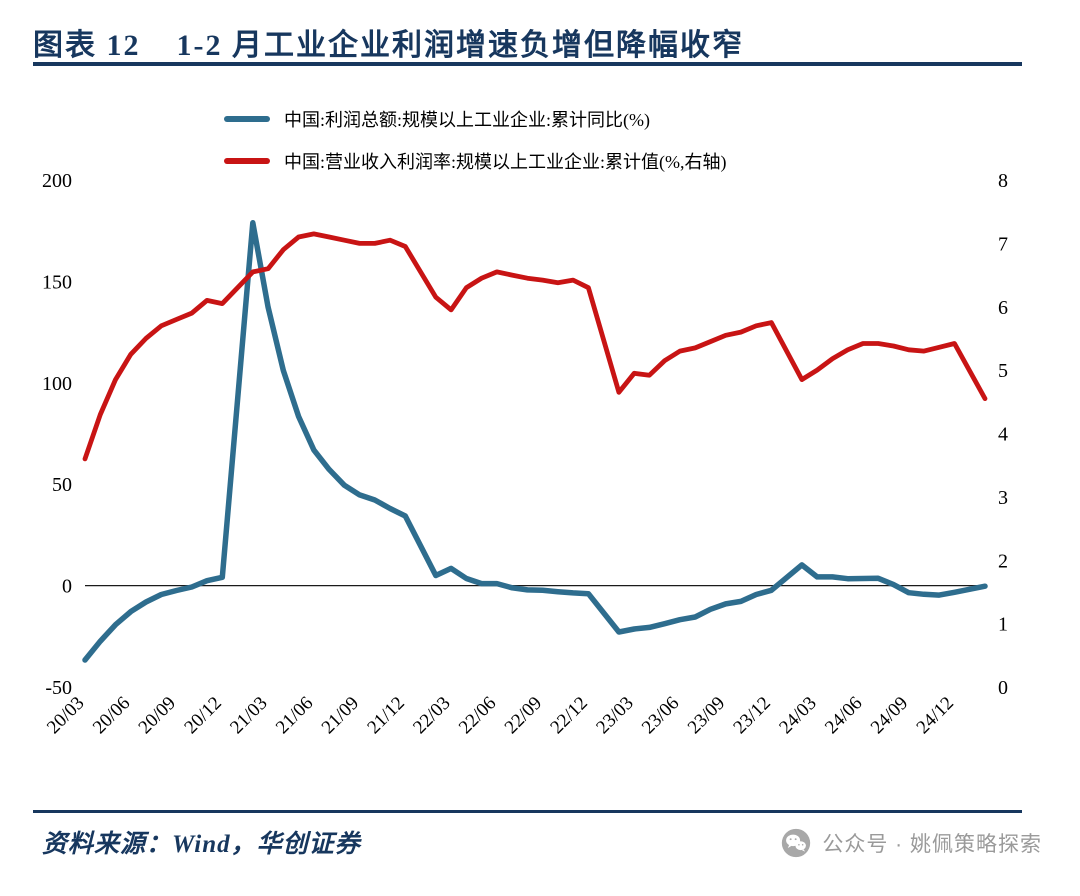 The image size is (1080, 896). I want to click on right-axis-tick: 1, so click(1003, 625).